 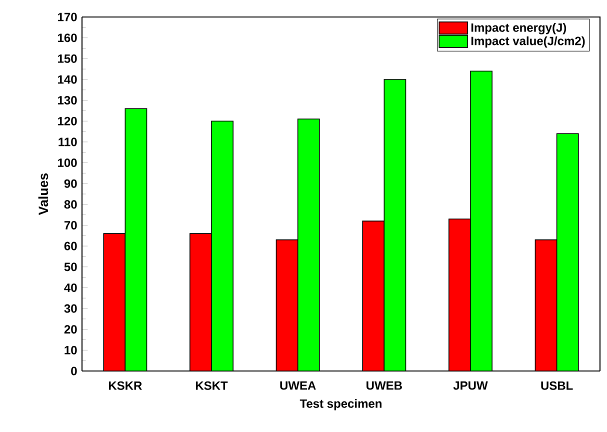 What do you see at coordinates (70, 329) in the screenshot?
I see `y-tick-label: 20` at bounding box center [70, 329].